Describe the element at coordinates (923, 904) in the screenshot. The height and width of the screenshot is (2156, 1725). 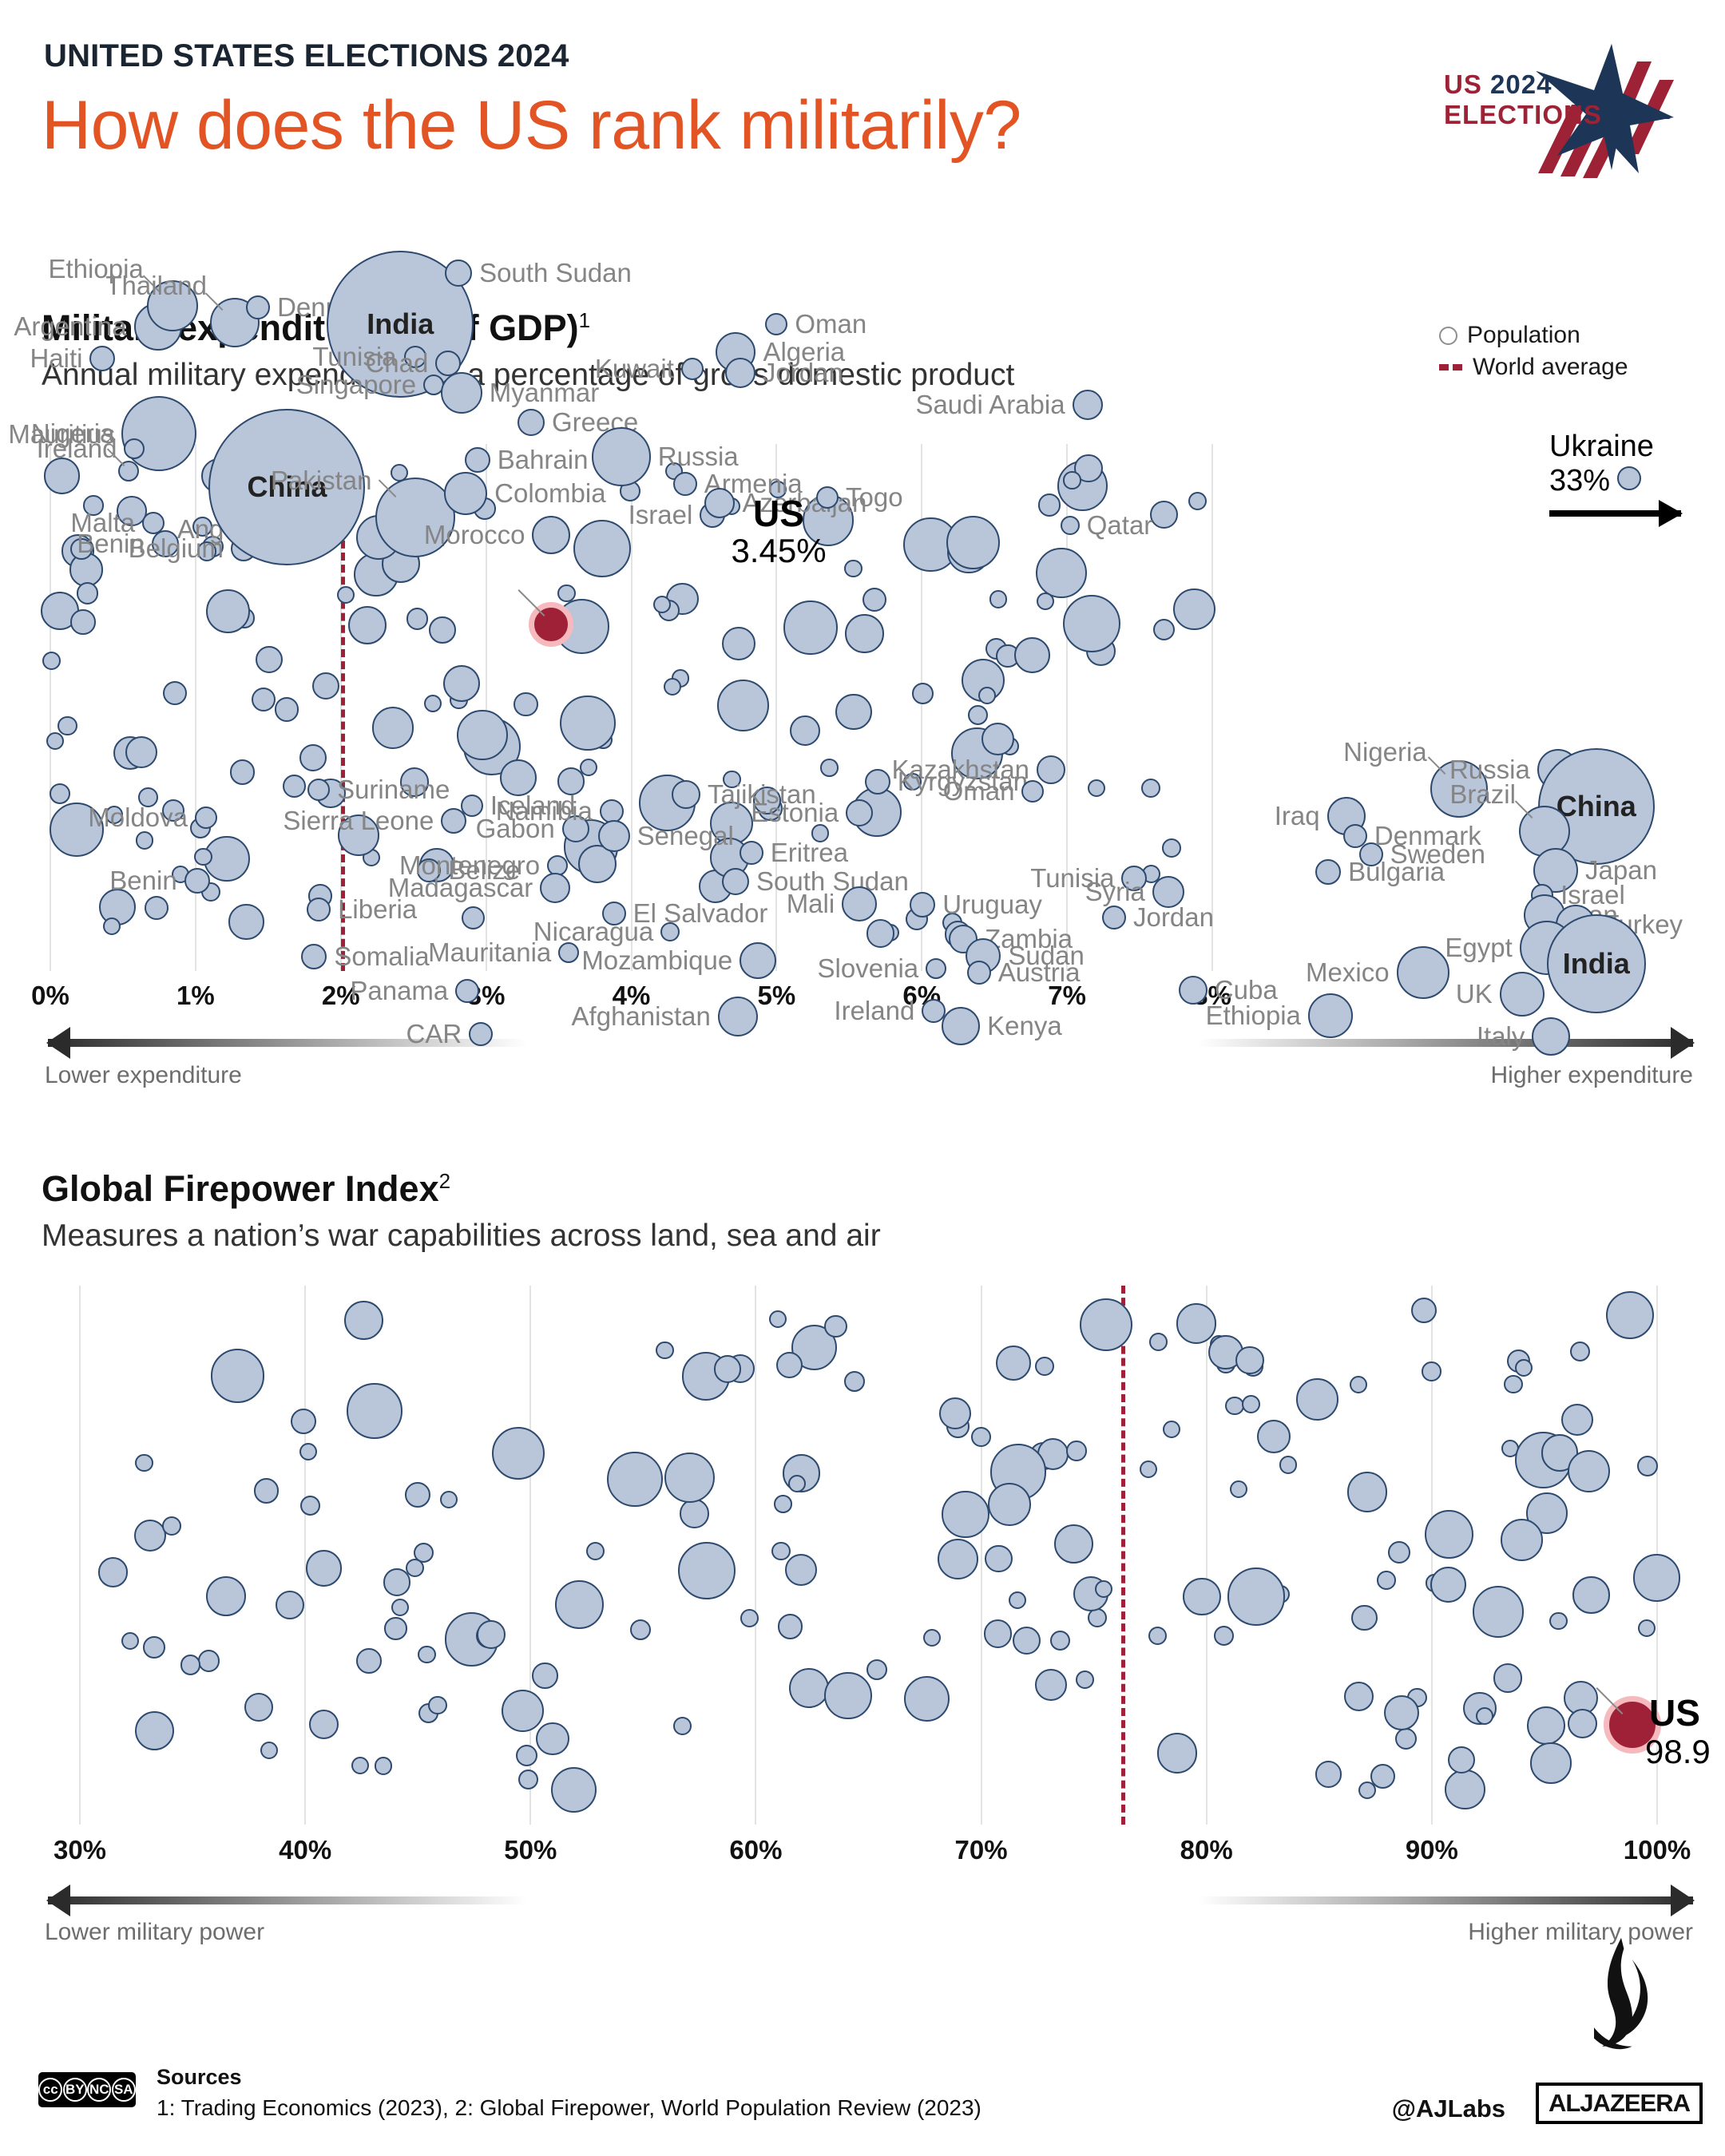
I see `data-bubble-uruguay` at that location.